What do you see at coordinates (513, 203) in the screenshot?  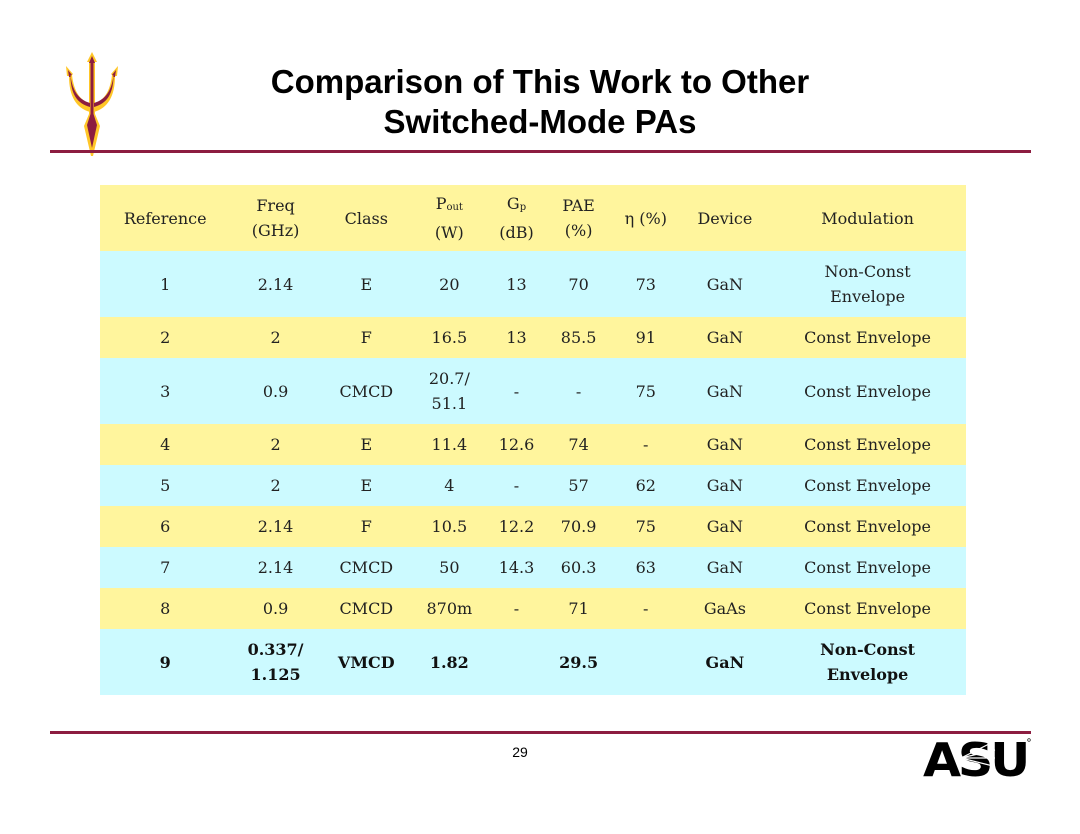 I see `header-gp-main: G` at bounding box center [513, 203].